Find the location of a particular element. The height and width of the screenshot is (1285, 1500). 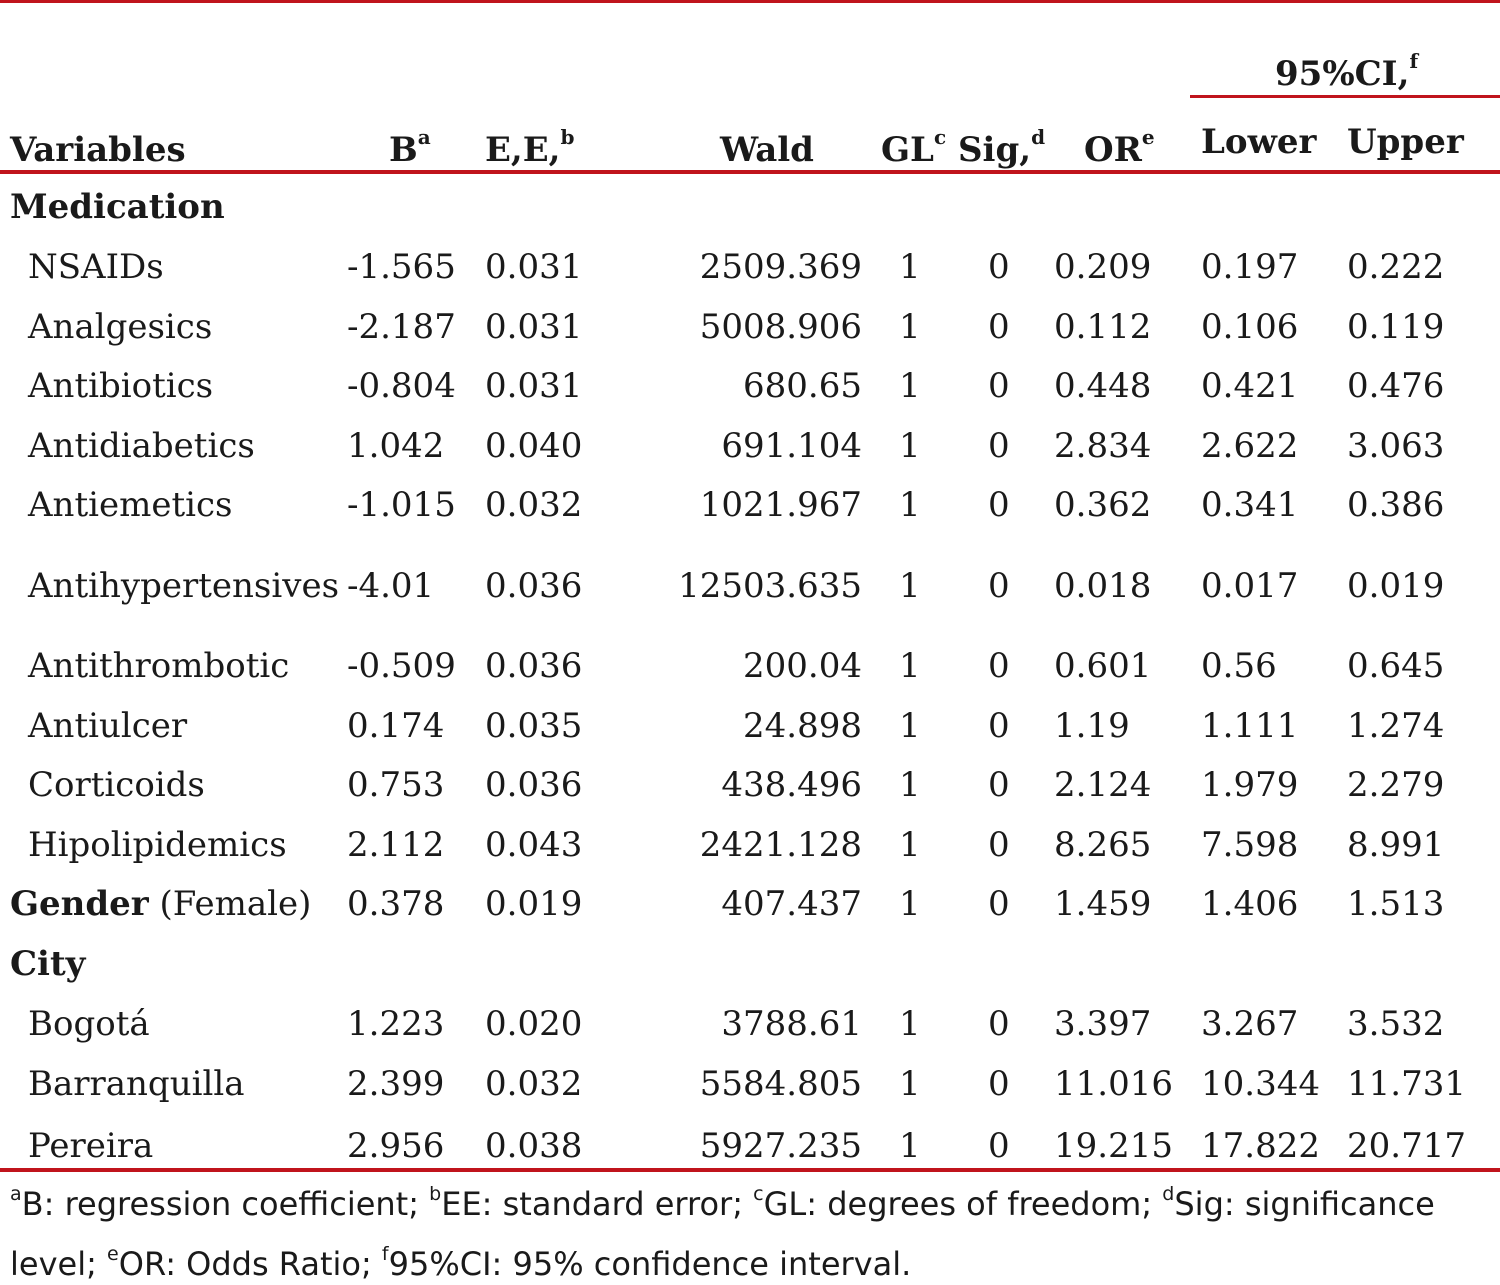

cell-upper: 3.532 is located at coordinates (1396, 1024).